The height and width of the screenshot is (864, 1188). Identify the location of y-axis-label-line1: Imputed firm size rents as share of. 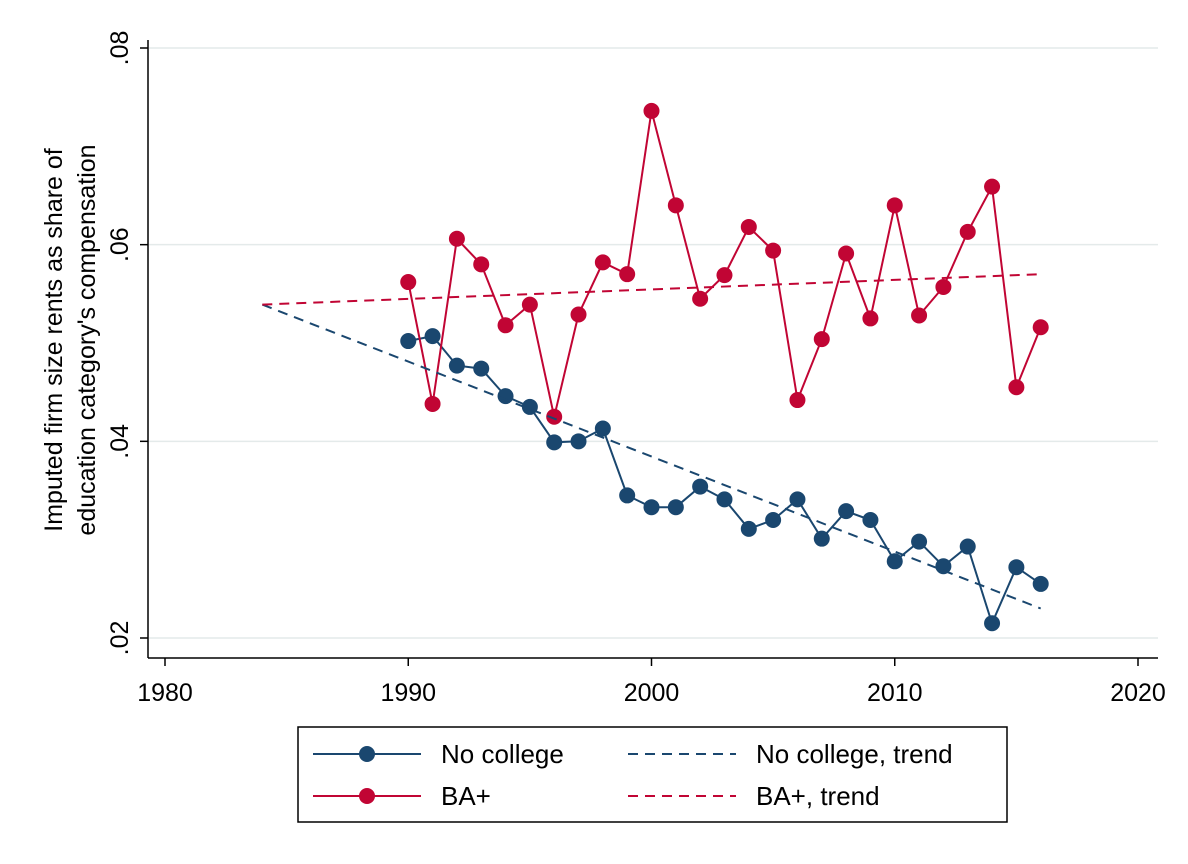
(54, 340).